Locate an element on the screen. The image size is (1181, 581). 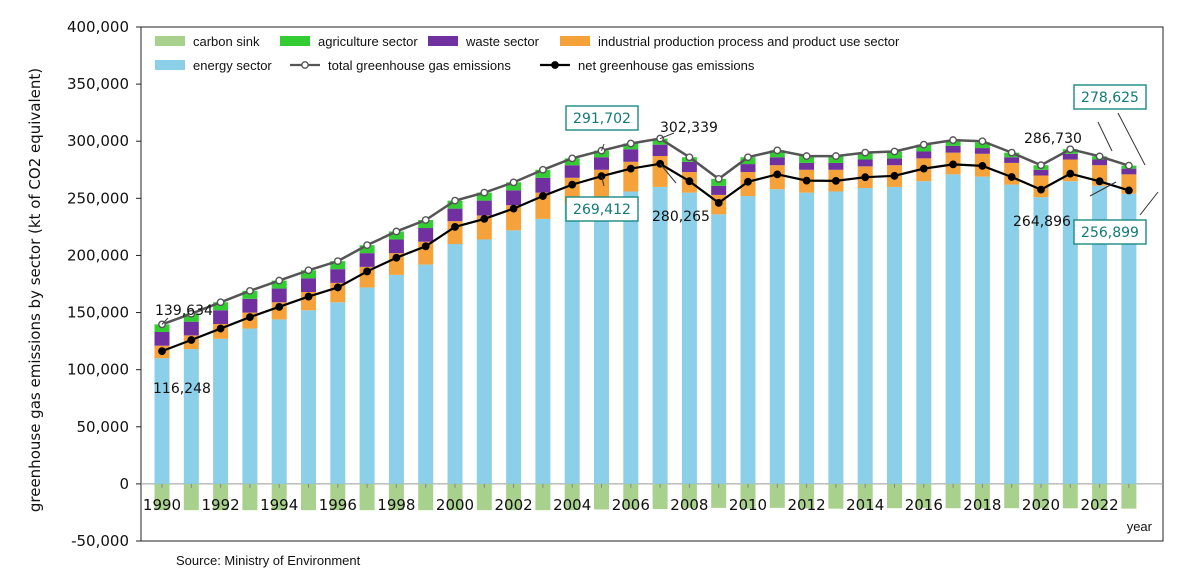
annotation-text: 139,634 is located at coordinates (184, 311).